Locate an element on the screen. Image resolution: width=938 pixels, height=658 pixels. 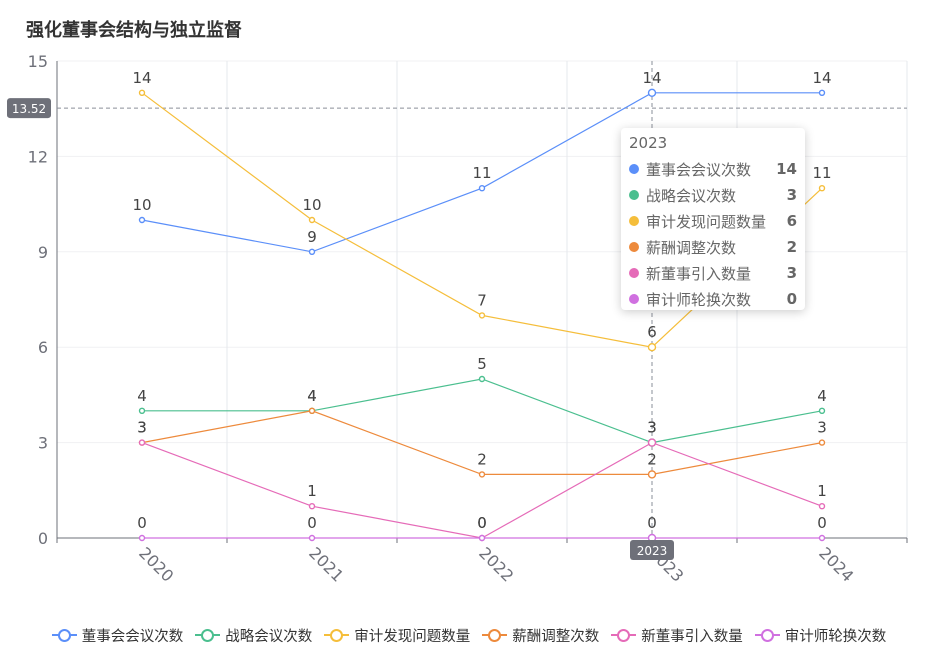
tooltip-row: 审计发现问题数量 6 is located at coordinates (713, 221).